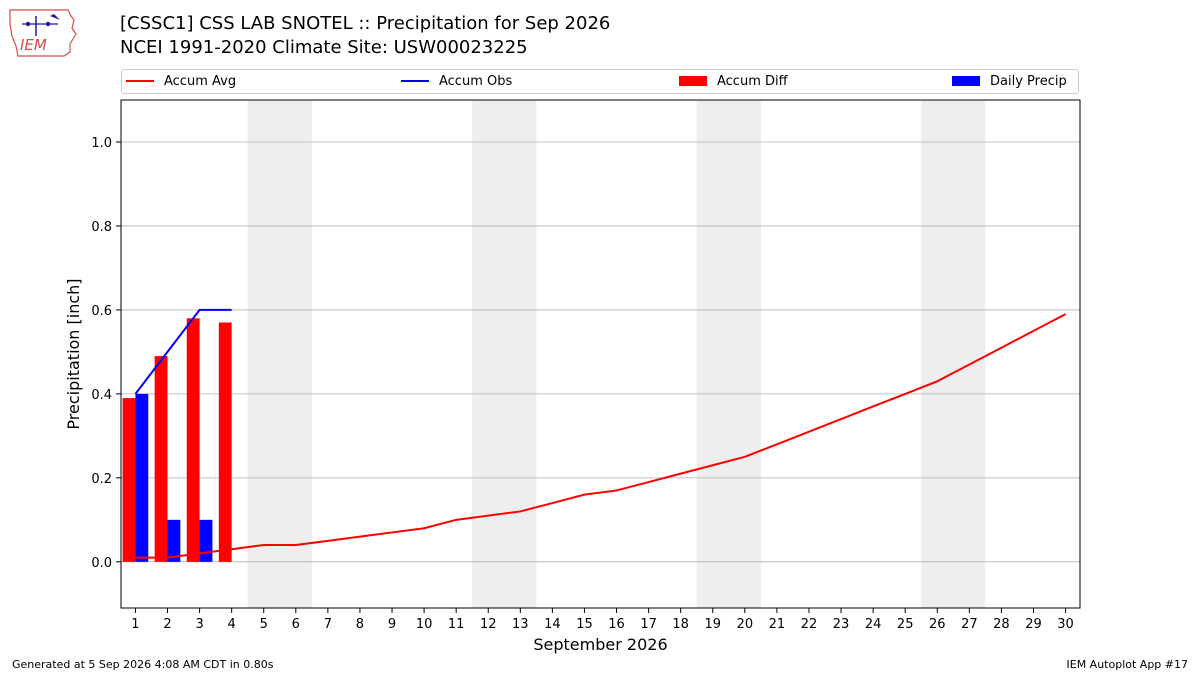 This screenshot has height=675, width=1200. What do you see at coordinates (101, 563) in the screenshot?
I see `y-tick-label-0: 0.0` at bounding box center [101, 563].